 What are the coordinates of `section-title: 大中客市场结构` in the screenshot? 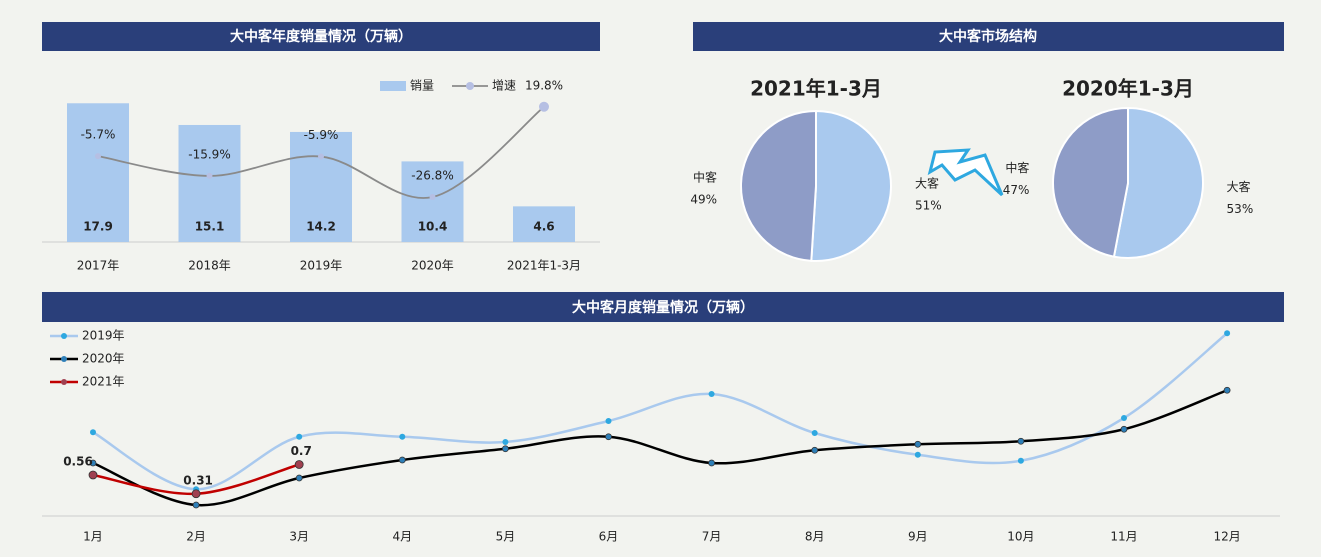 It's located at (988, 36).